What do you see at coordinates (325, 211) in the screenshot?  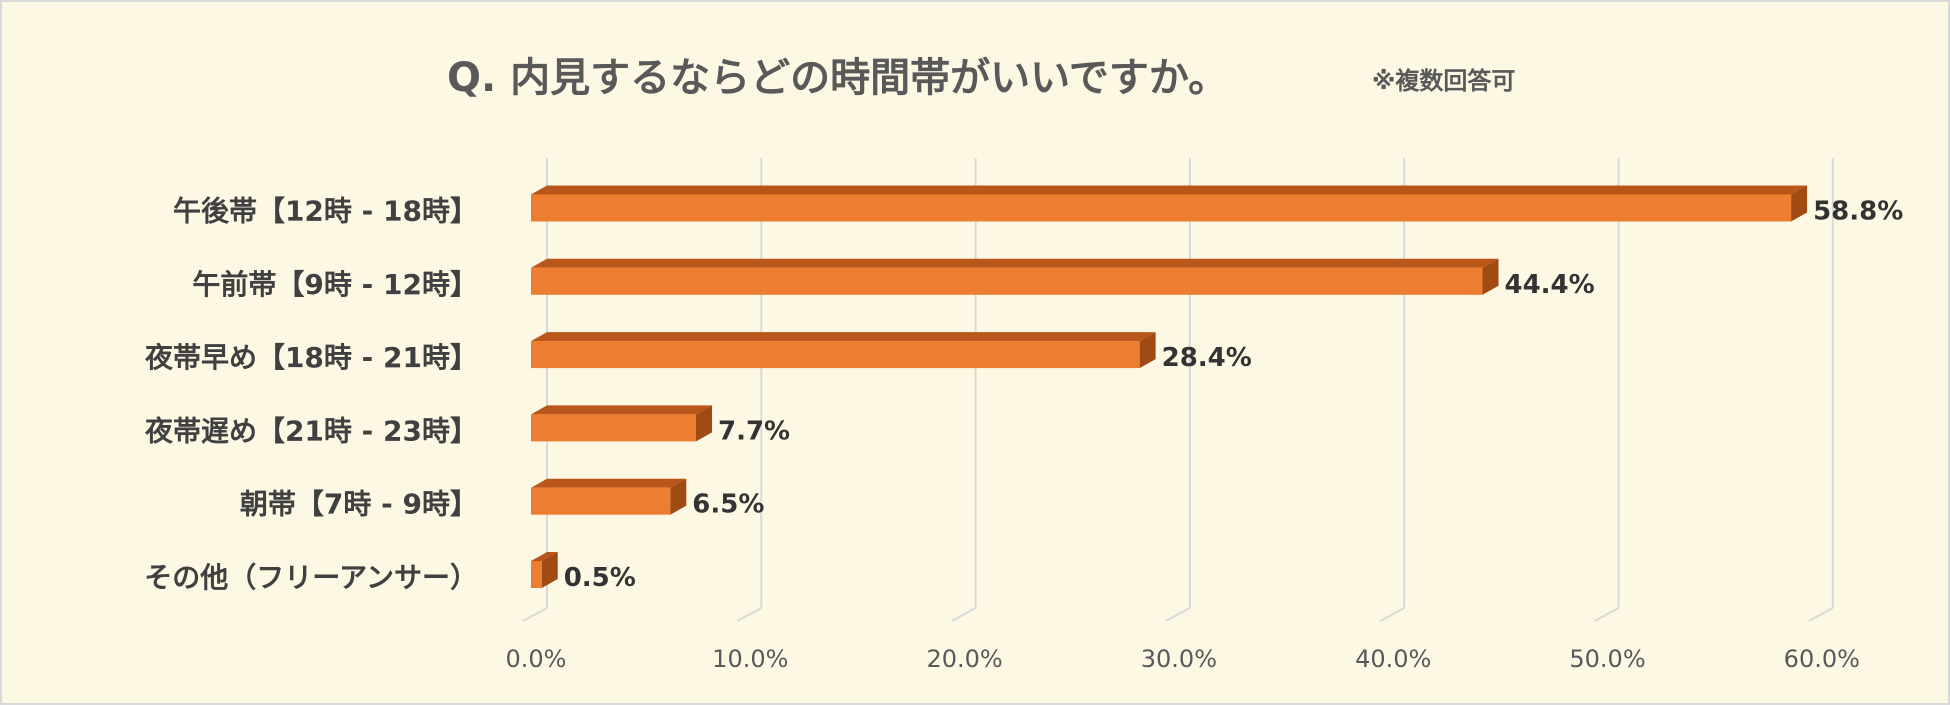 I see `category-label: 午後帯【12時 - 18時】` at bounding box center [325, 211].